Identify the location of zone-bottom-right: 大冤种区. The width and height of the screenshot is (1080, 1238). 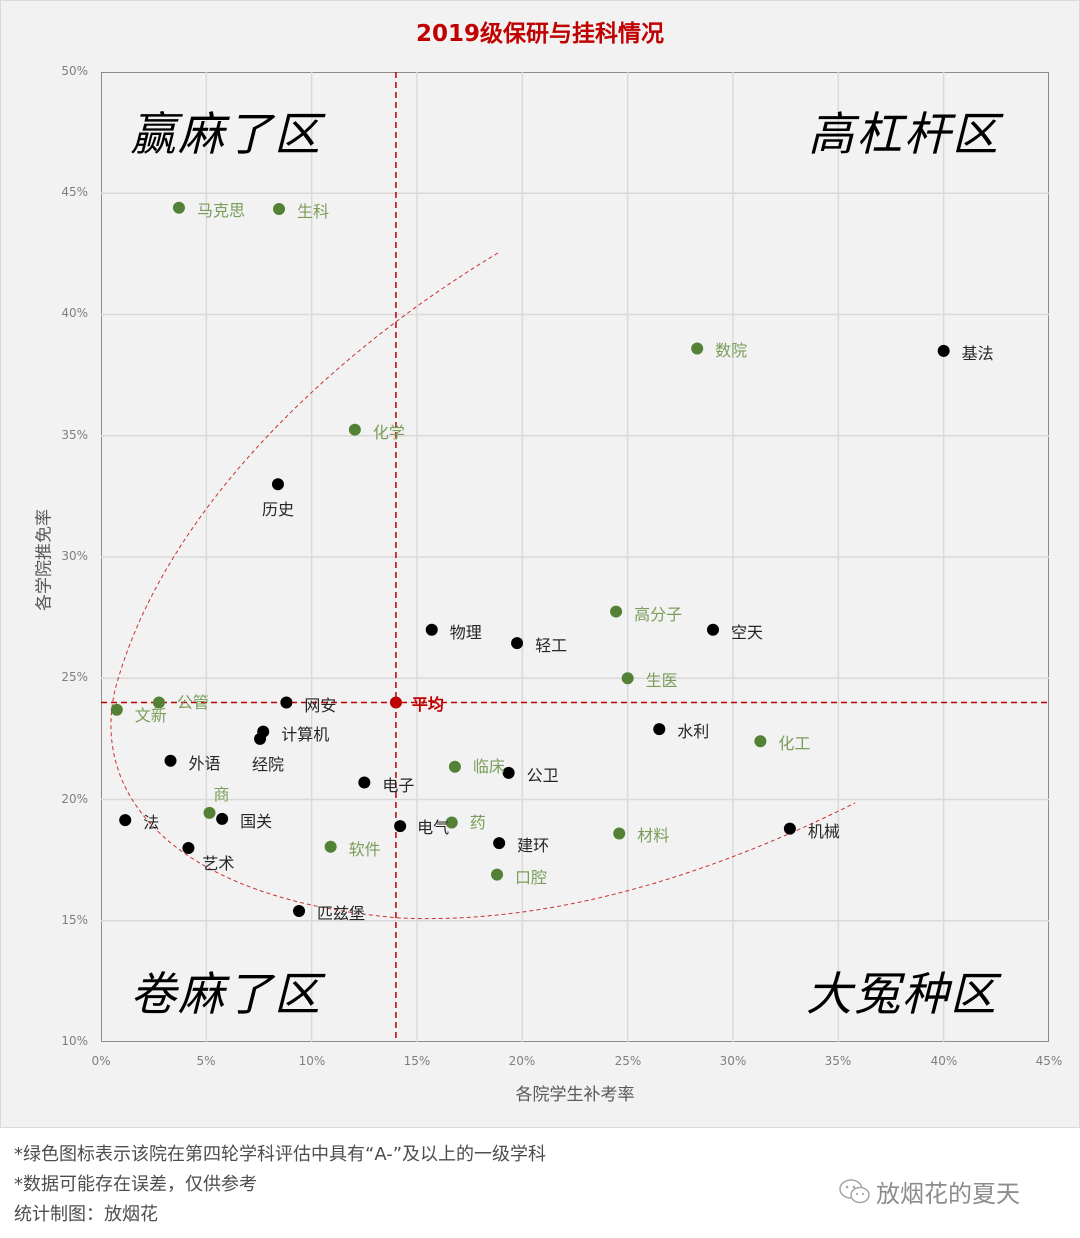
(902, 994).